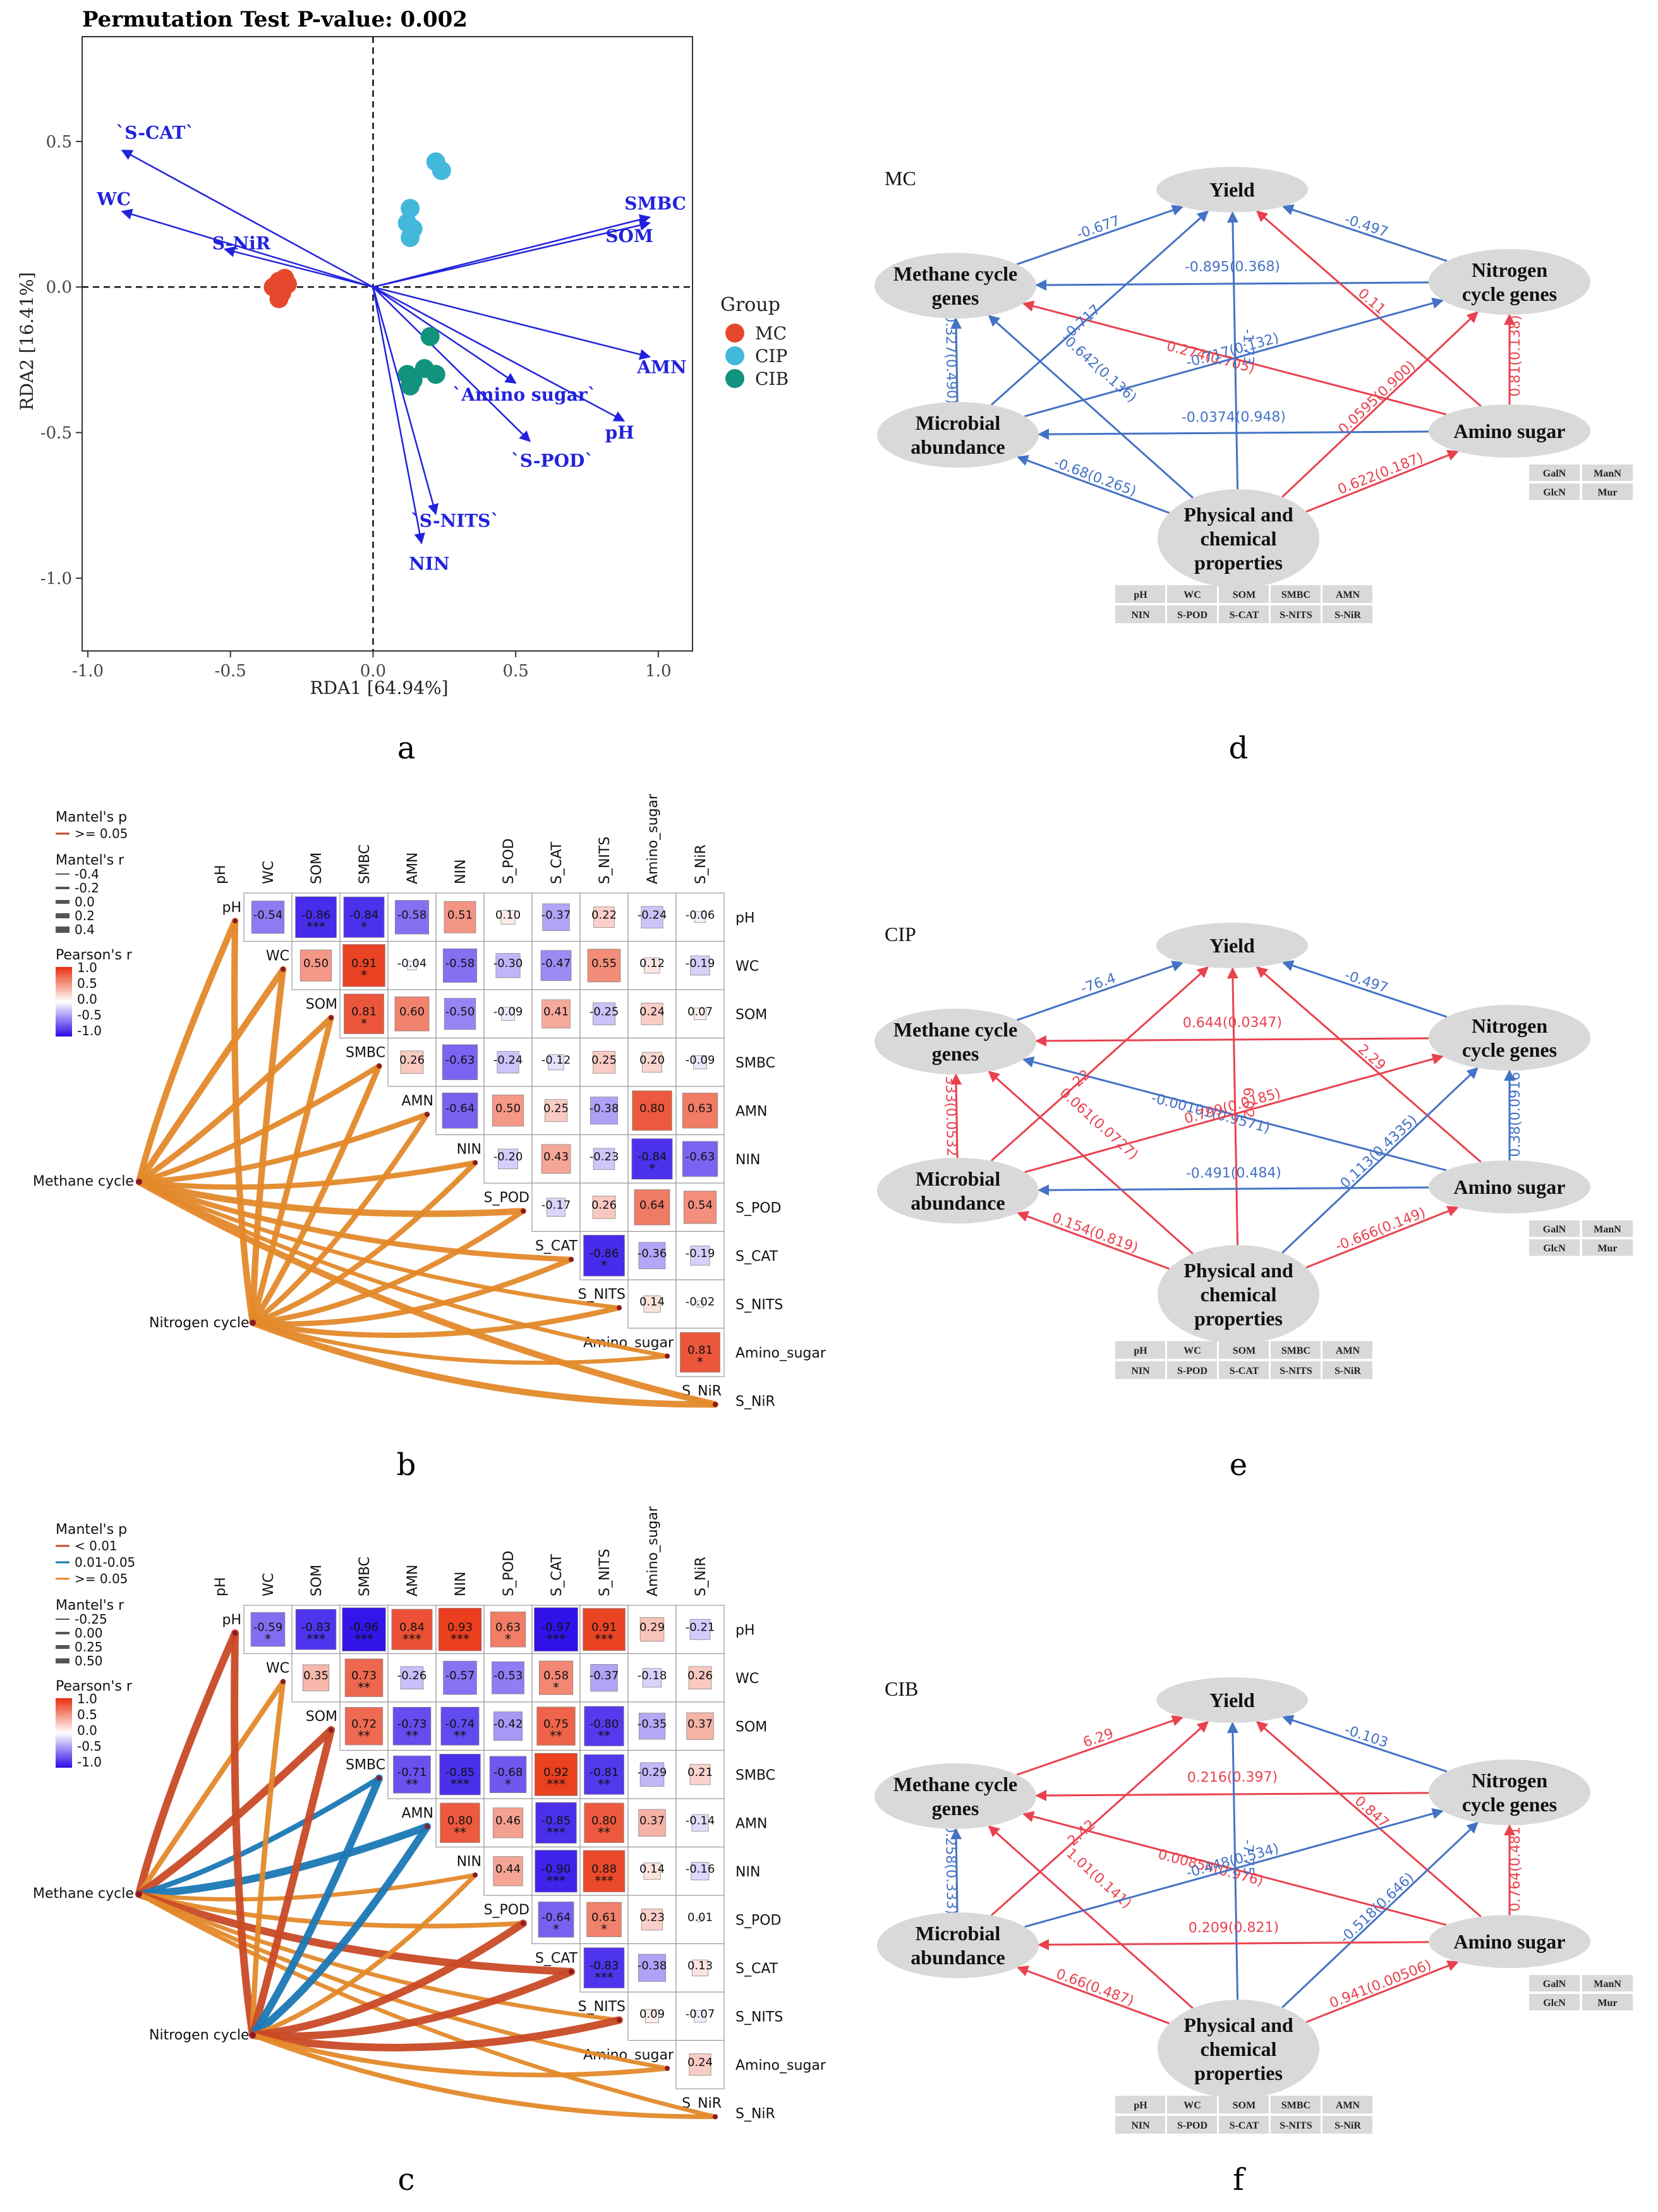 The width and height of the screenshot is (1658, 2212). Describe the element at coordinates (556, 1638) in the screenshot. I see `cell-significance: ***` at that location.